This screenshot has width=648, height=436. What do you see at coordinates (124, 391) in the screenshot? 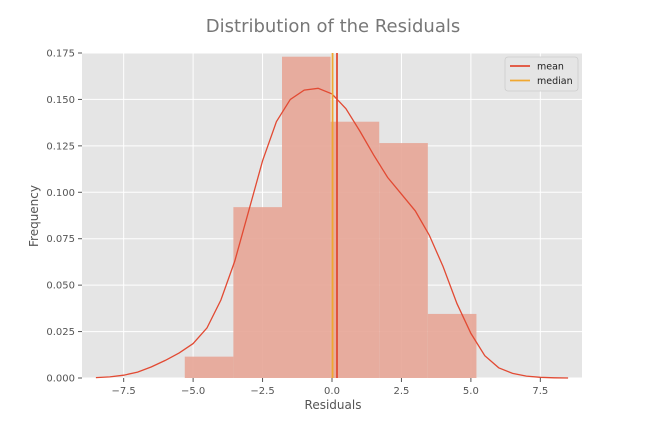
I see `x-tick-label: −7.5` at bounding box center [124, 391].